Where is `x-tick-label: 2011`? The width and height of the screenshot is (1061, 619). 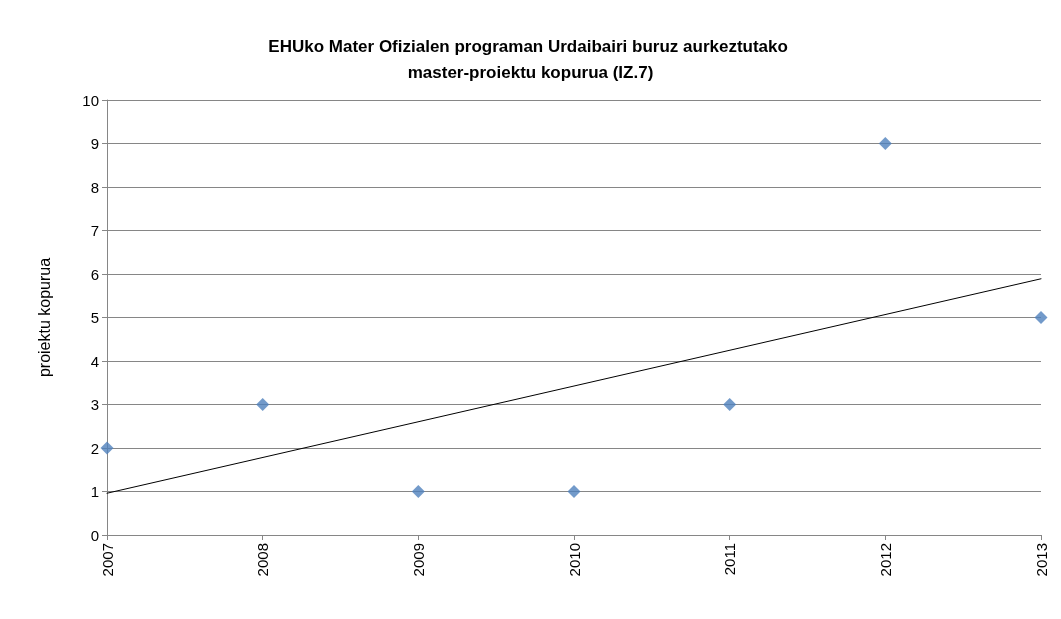
x-tick-label: 2011 is located at coordinates (730, 559).